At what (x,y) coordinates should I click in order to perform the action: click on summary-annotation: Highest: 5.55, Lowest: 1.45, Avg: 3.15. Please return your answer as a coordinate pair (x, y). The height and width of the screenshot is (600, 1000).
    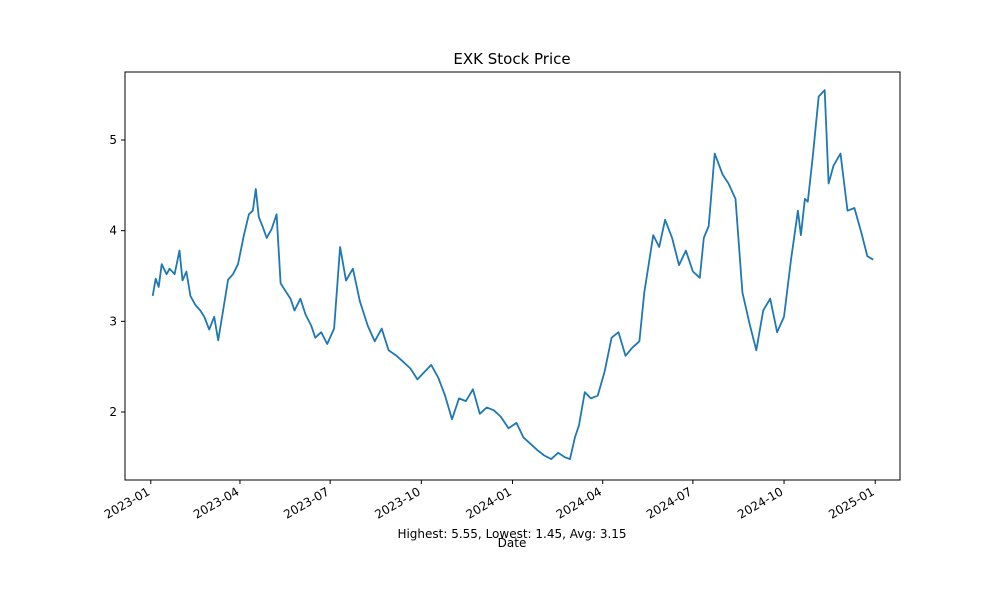
    Looking at the image, I should click on (511, 534).